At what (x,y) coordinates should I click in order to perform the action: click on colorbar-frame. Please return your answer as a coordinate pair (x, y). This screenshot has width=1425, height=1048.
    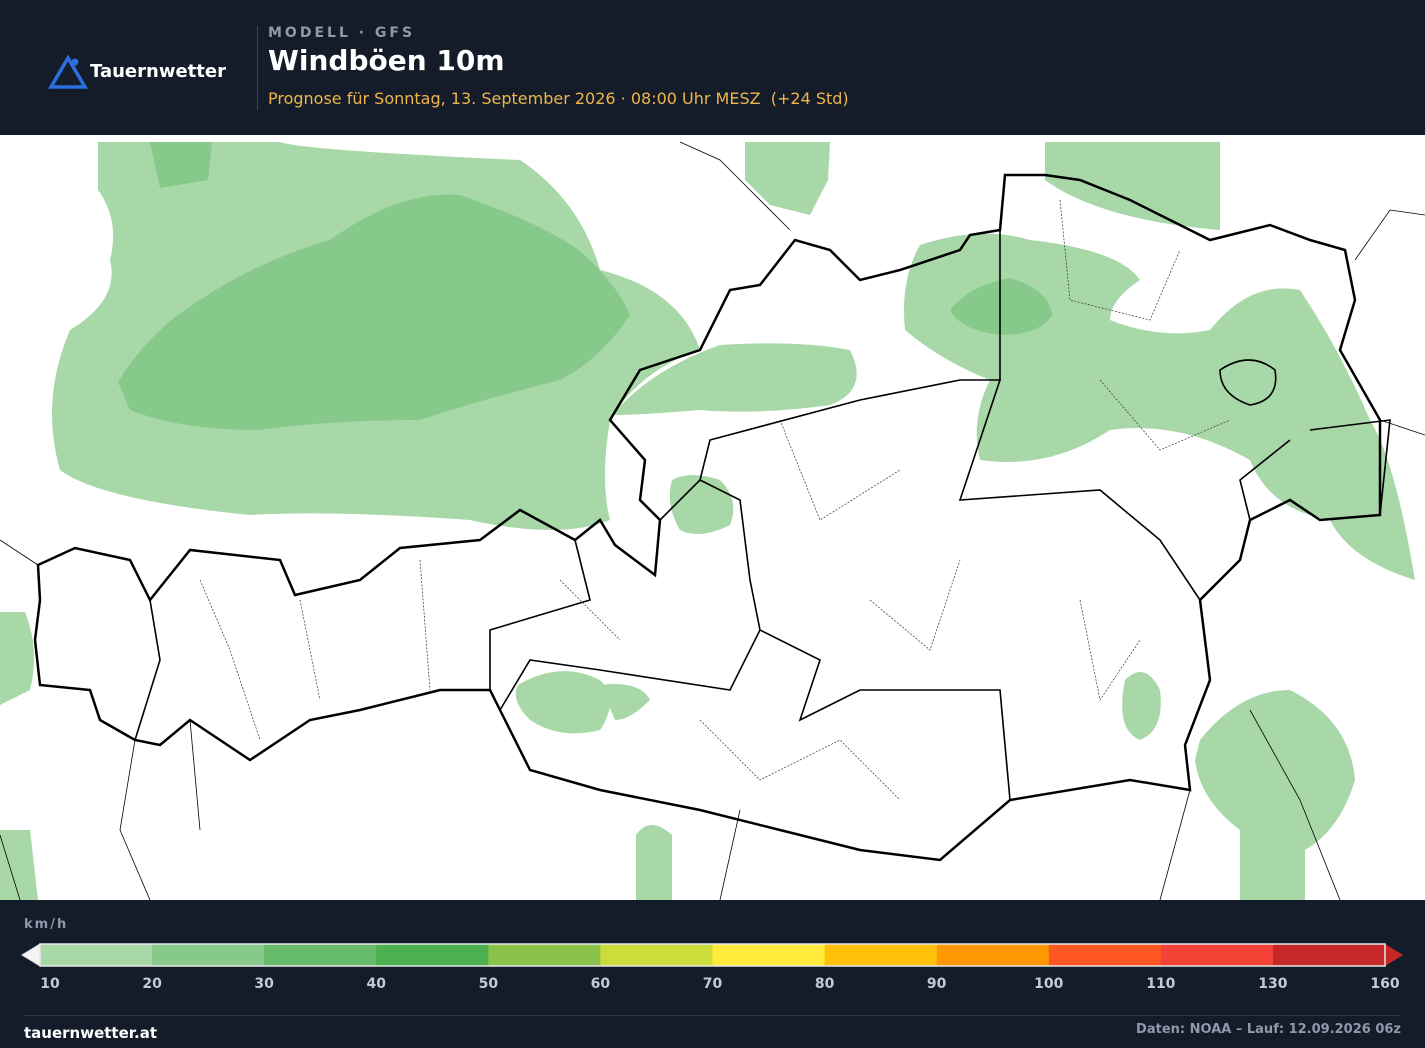
    Looking at the image, I should click on (712, 955).